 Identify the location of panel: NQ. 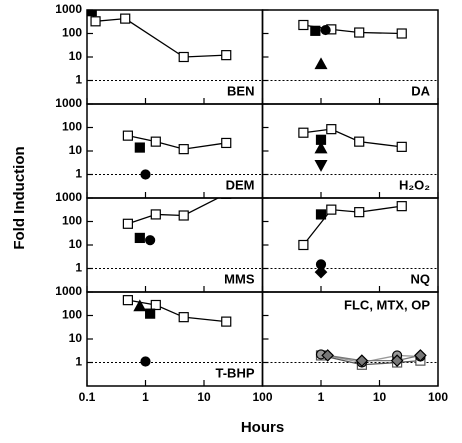
(350, 245).